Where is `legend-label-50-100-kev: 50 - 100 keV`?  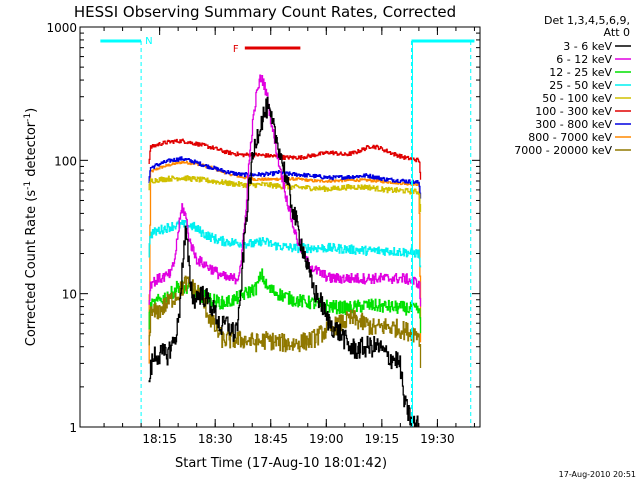
legend-label-50-100-kev: 50 - 100 keV is located at coordinates (577, 98).